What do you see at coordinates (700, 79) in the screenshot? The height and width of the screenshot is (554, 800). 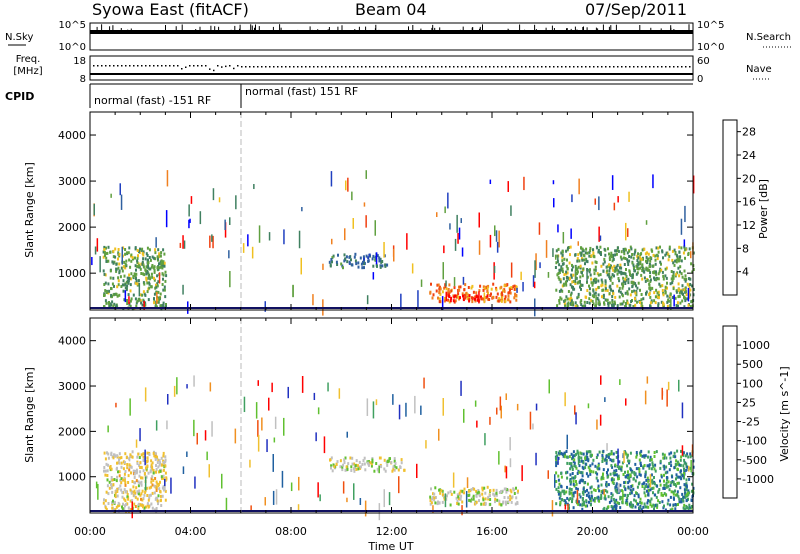 I see `freq-right-bottom-tick: 0` at bounding box center [700, 79].